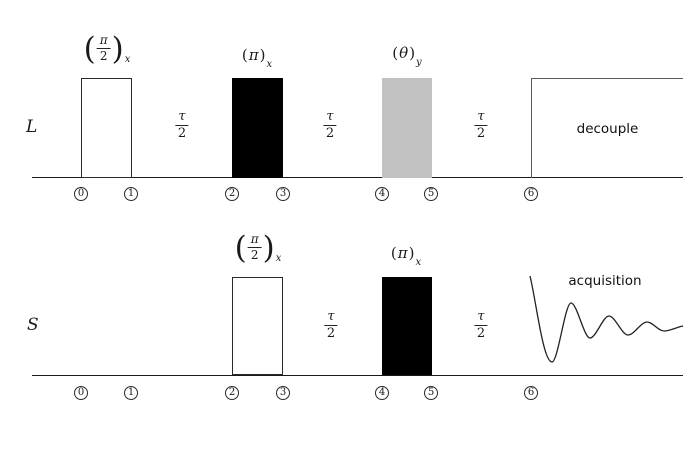 This screenshot has height=458, width=698. Describe the element at coordinates (419, 62) in the screenshot. I see `phase-subscript: y` at that location.